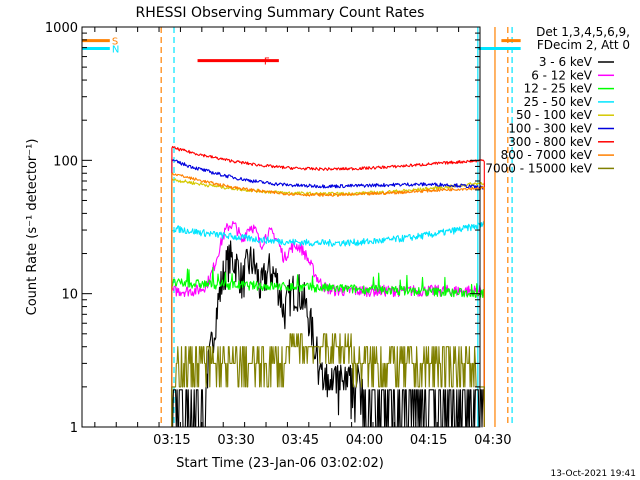  Describe the element at coordinates (558, 102) in the screenshot. I see `legend-label: 25 - 50 keV` at that location.